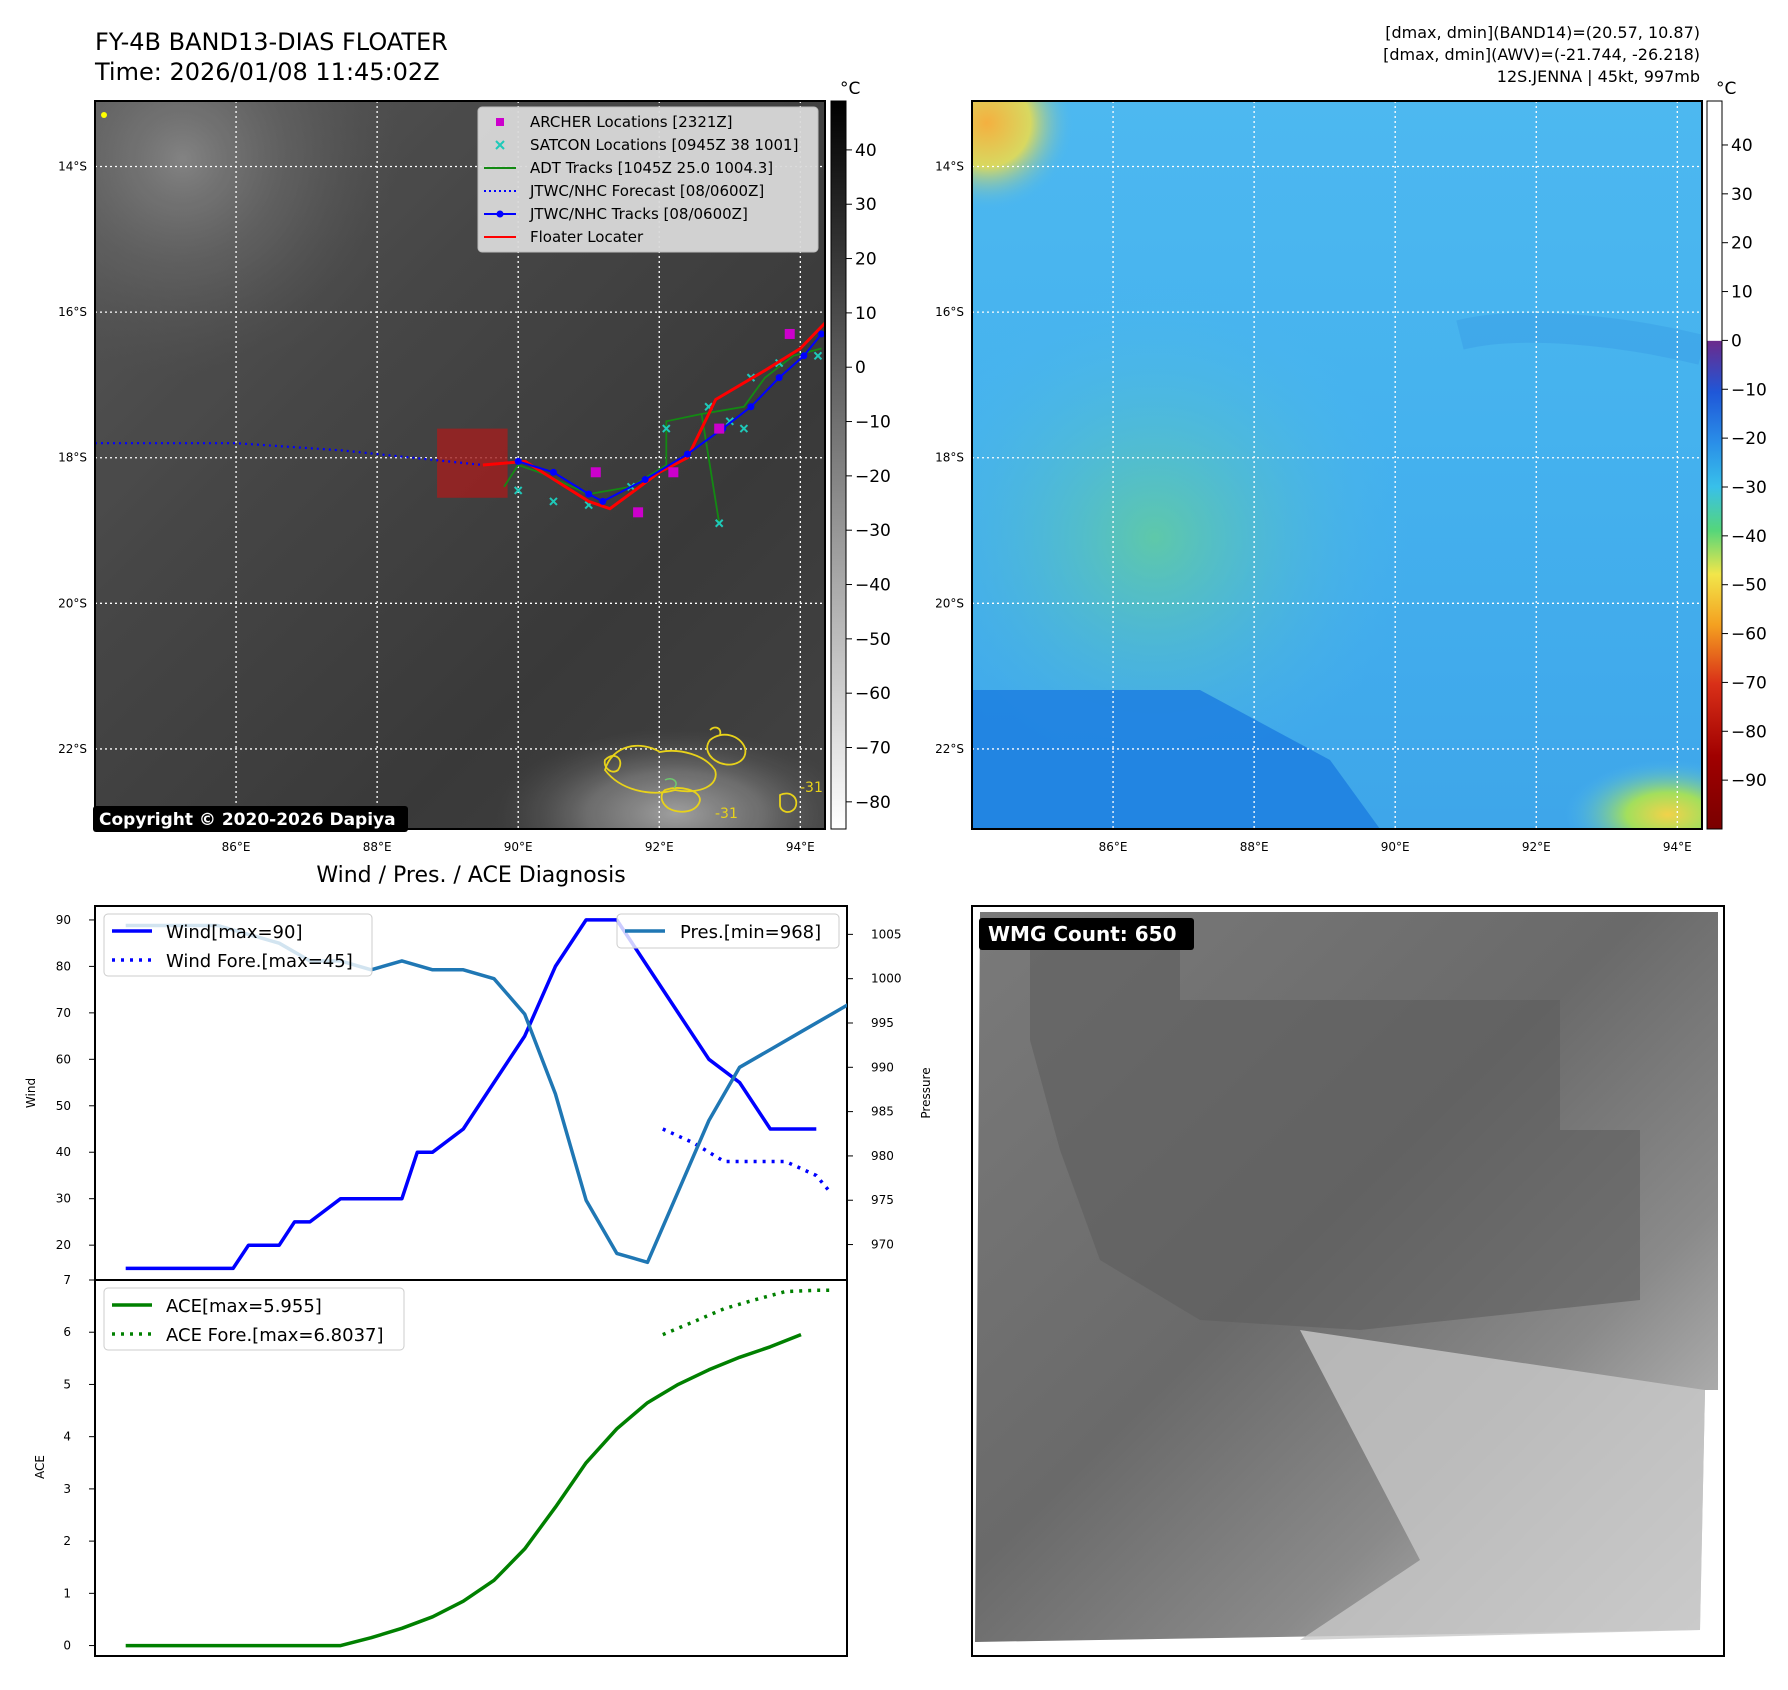  Describe the element at coordinates (627, 734) in the screenshot. I see `ir-cloud-south` at that location.